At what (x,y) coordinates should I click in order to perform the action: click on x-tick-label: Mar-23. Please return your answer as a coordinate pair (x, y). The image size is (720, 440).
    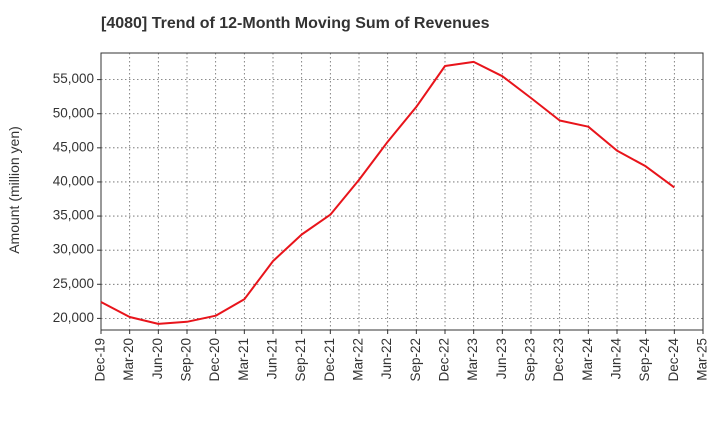
    Looking at the image, I should click on (472, 359).